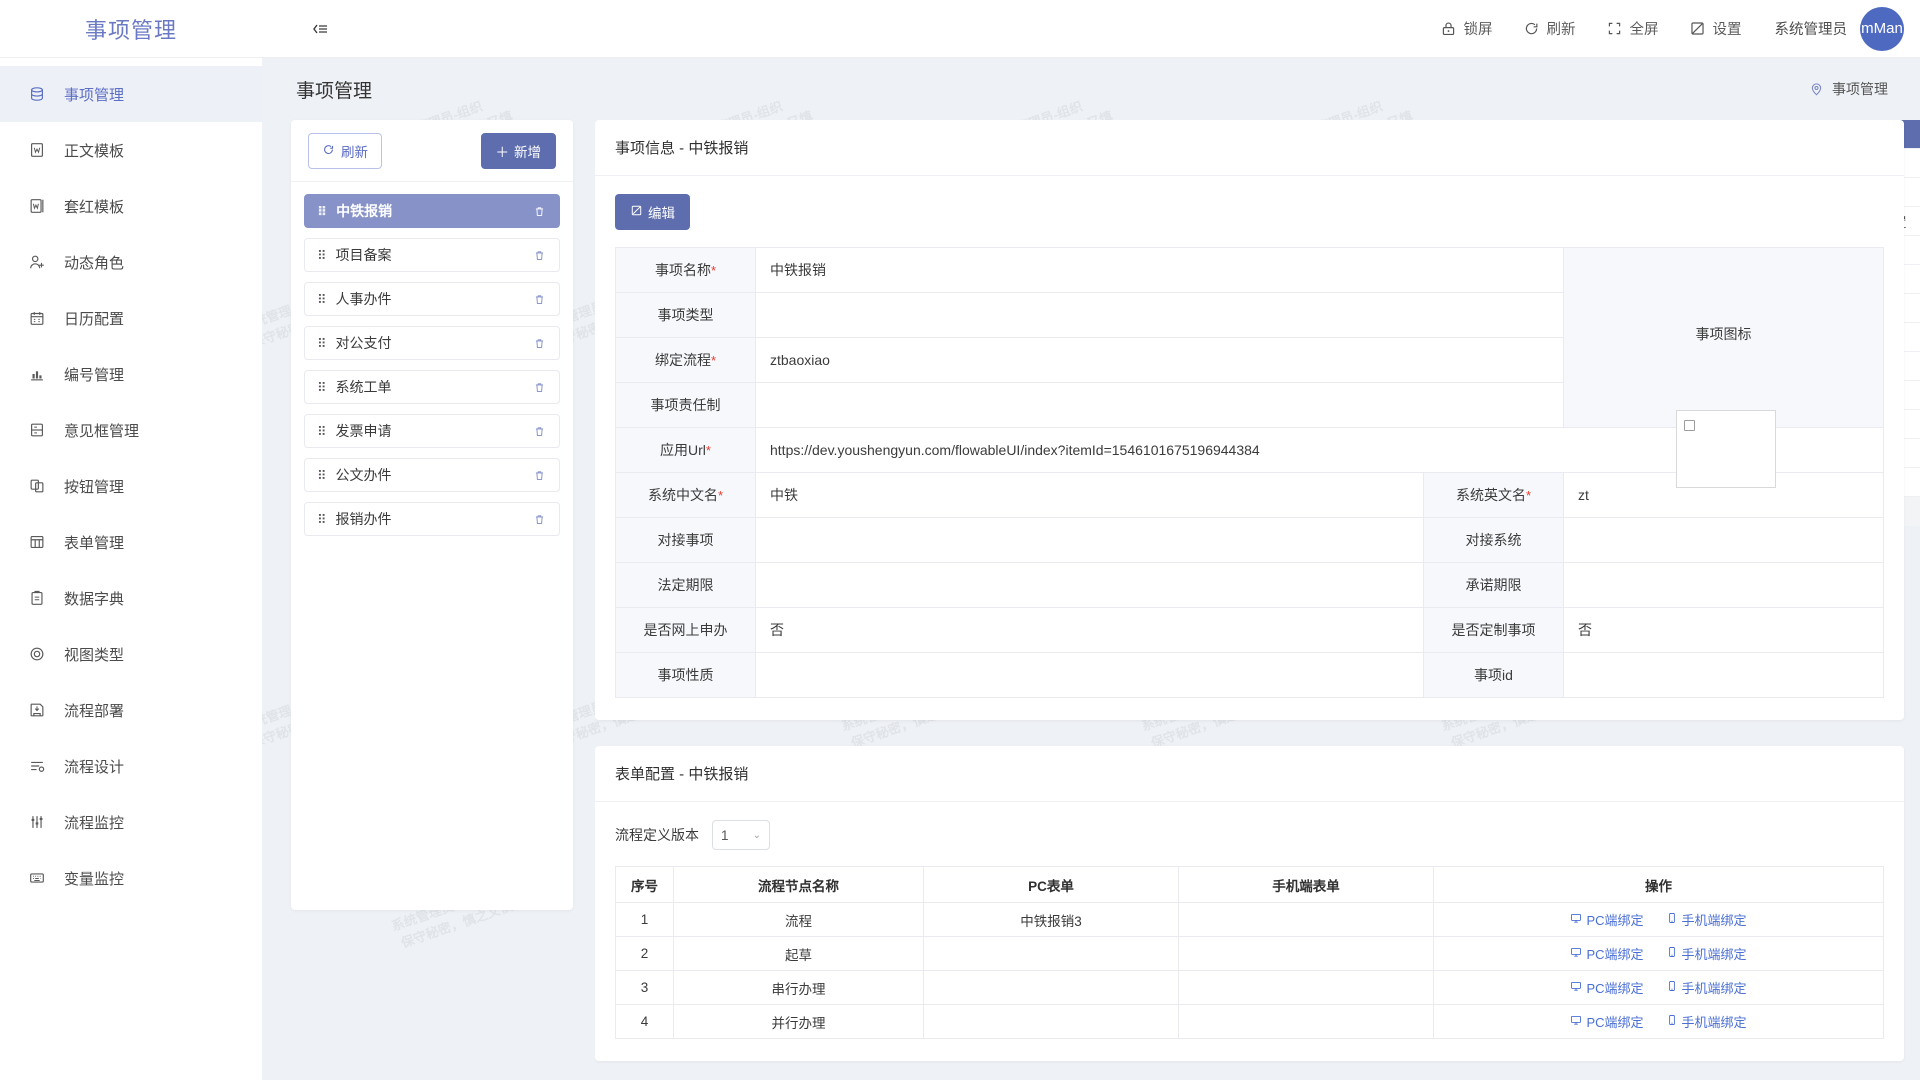  Describe the element at coordinates (354, 152) in the screenshot. I see `list-refresh-label: 刷新` at that location.